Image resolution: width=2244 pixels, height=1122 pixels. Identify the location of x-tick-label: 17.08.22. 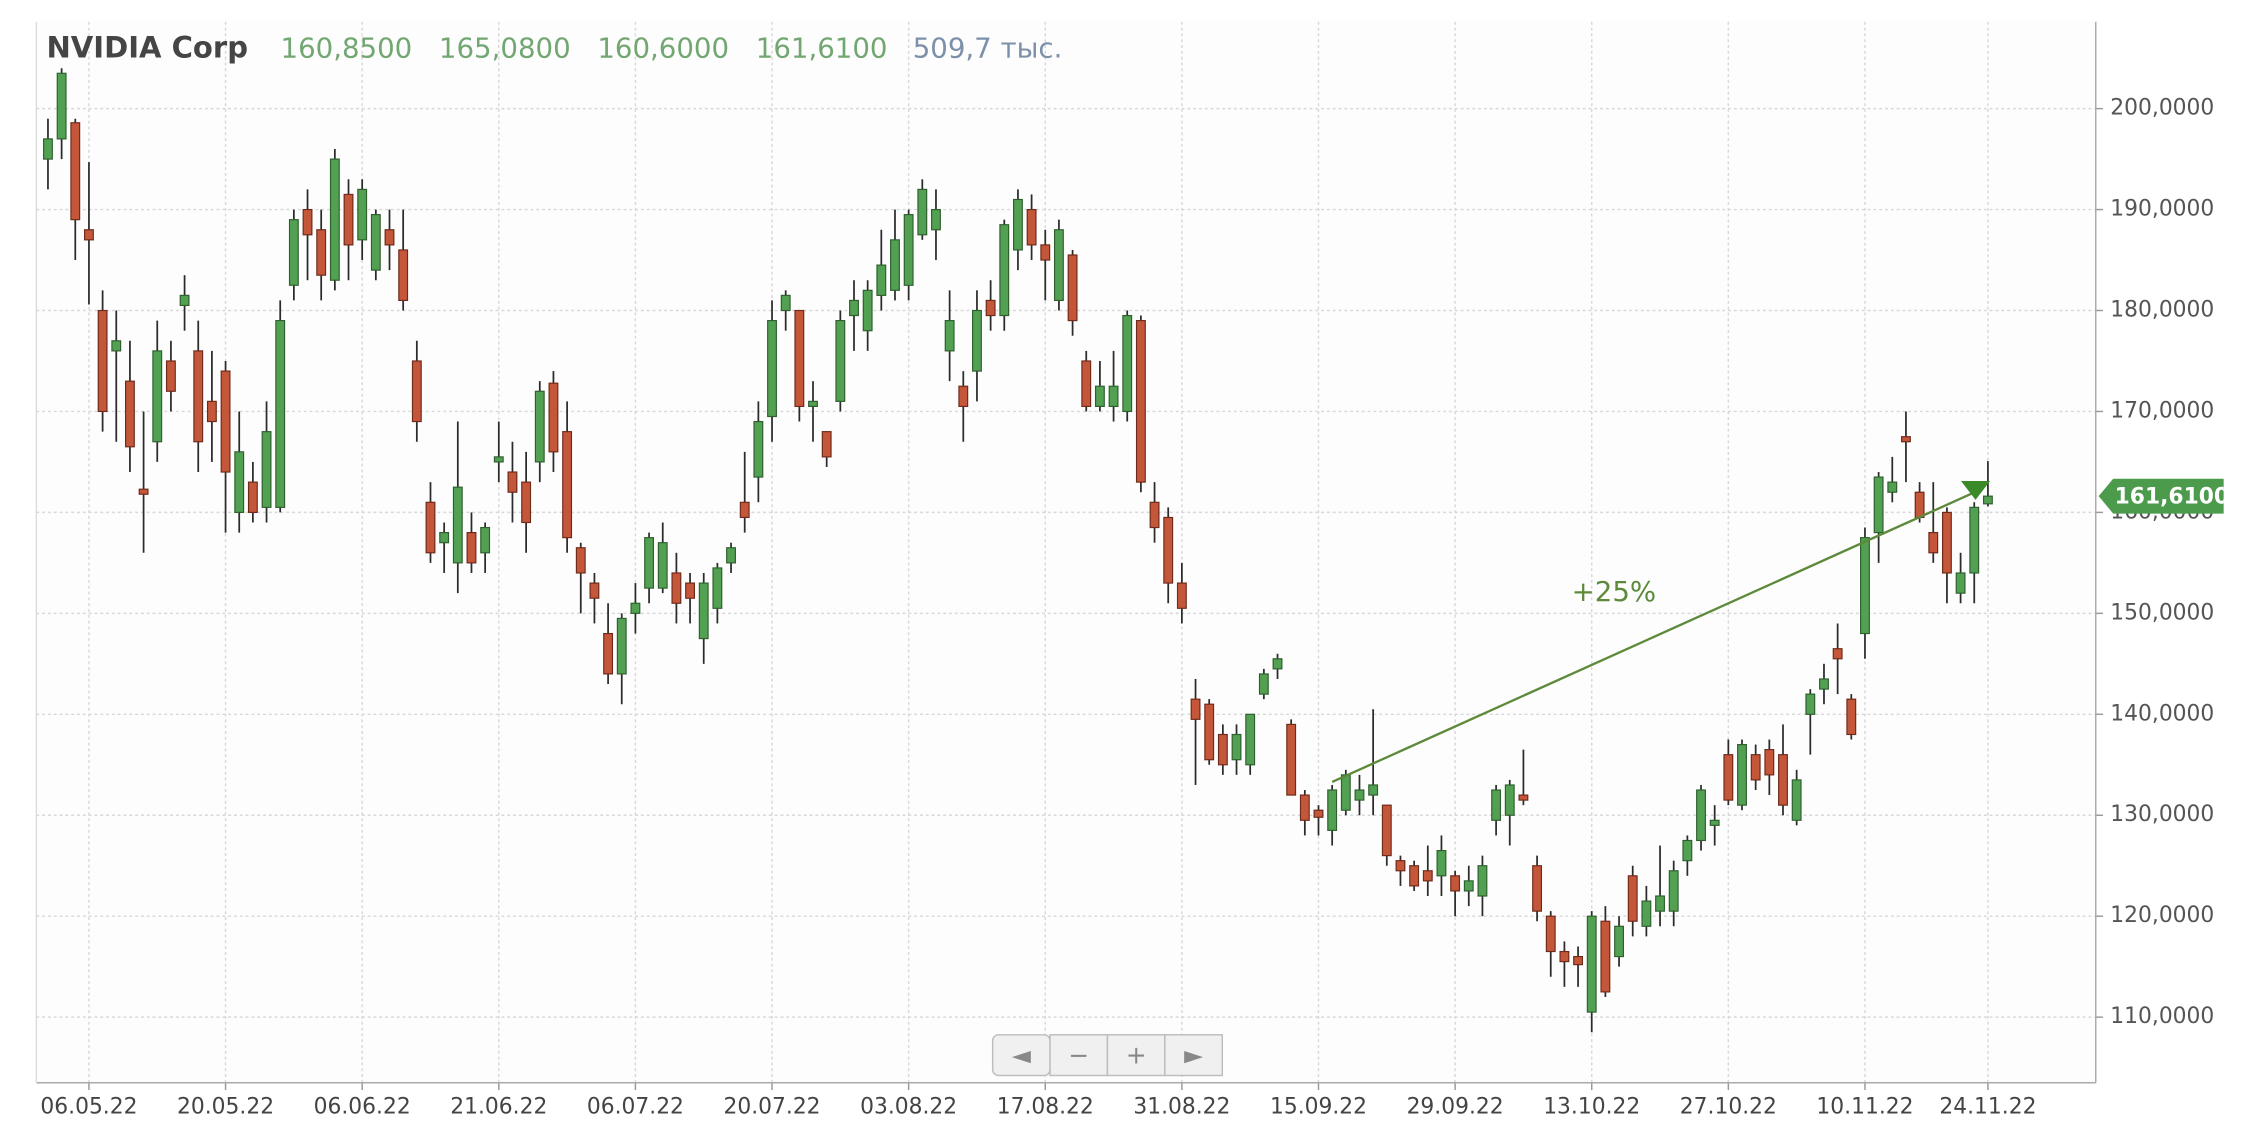
(1045, 1106).